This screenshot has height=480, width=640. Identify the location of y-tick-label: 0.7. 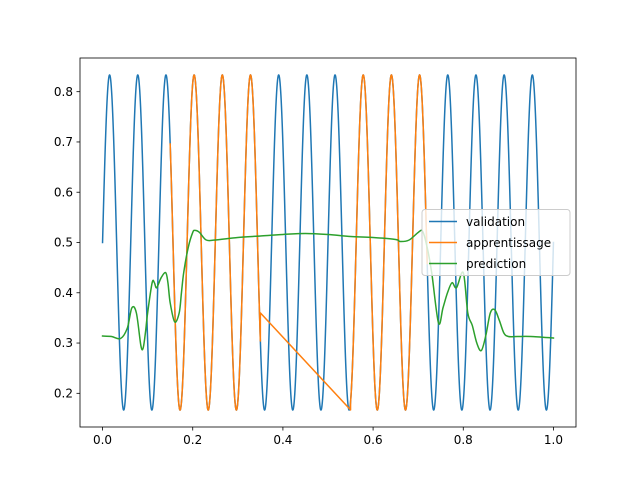
(63, 142).